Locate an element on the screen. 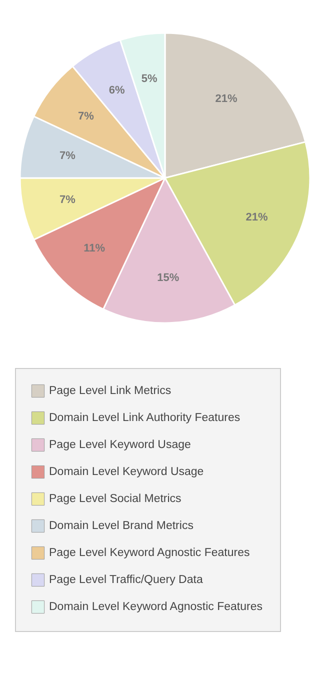 The width and height of the screenshot is (329, 687). legend-label: Page Level Keyword Usage is located at coordinates (120, 445).